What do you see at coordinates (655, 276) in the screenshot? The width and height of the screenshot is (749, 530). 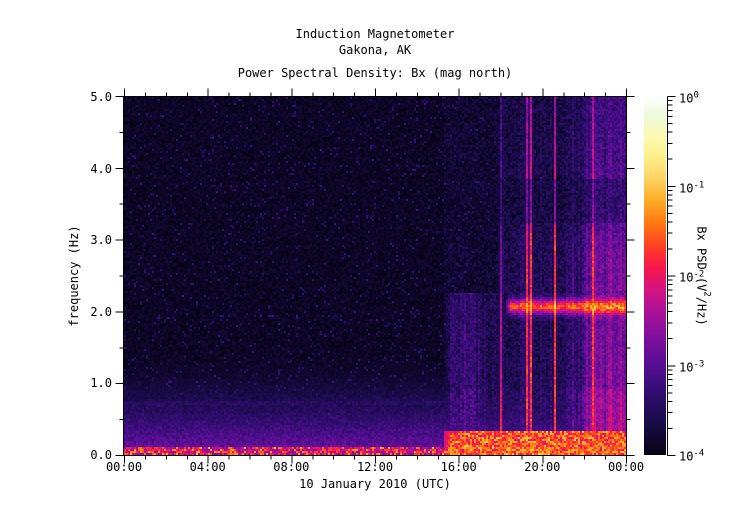 I see `colorbar-gradient` at bounding box center [655, 276].